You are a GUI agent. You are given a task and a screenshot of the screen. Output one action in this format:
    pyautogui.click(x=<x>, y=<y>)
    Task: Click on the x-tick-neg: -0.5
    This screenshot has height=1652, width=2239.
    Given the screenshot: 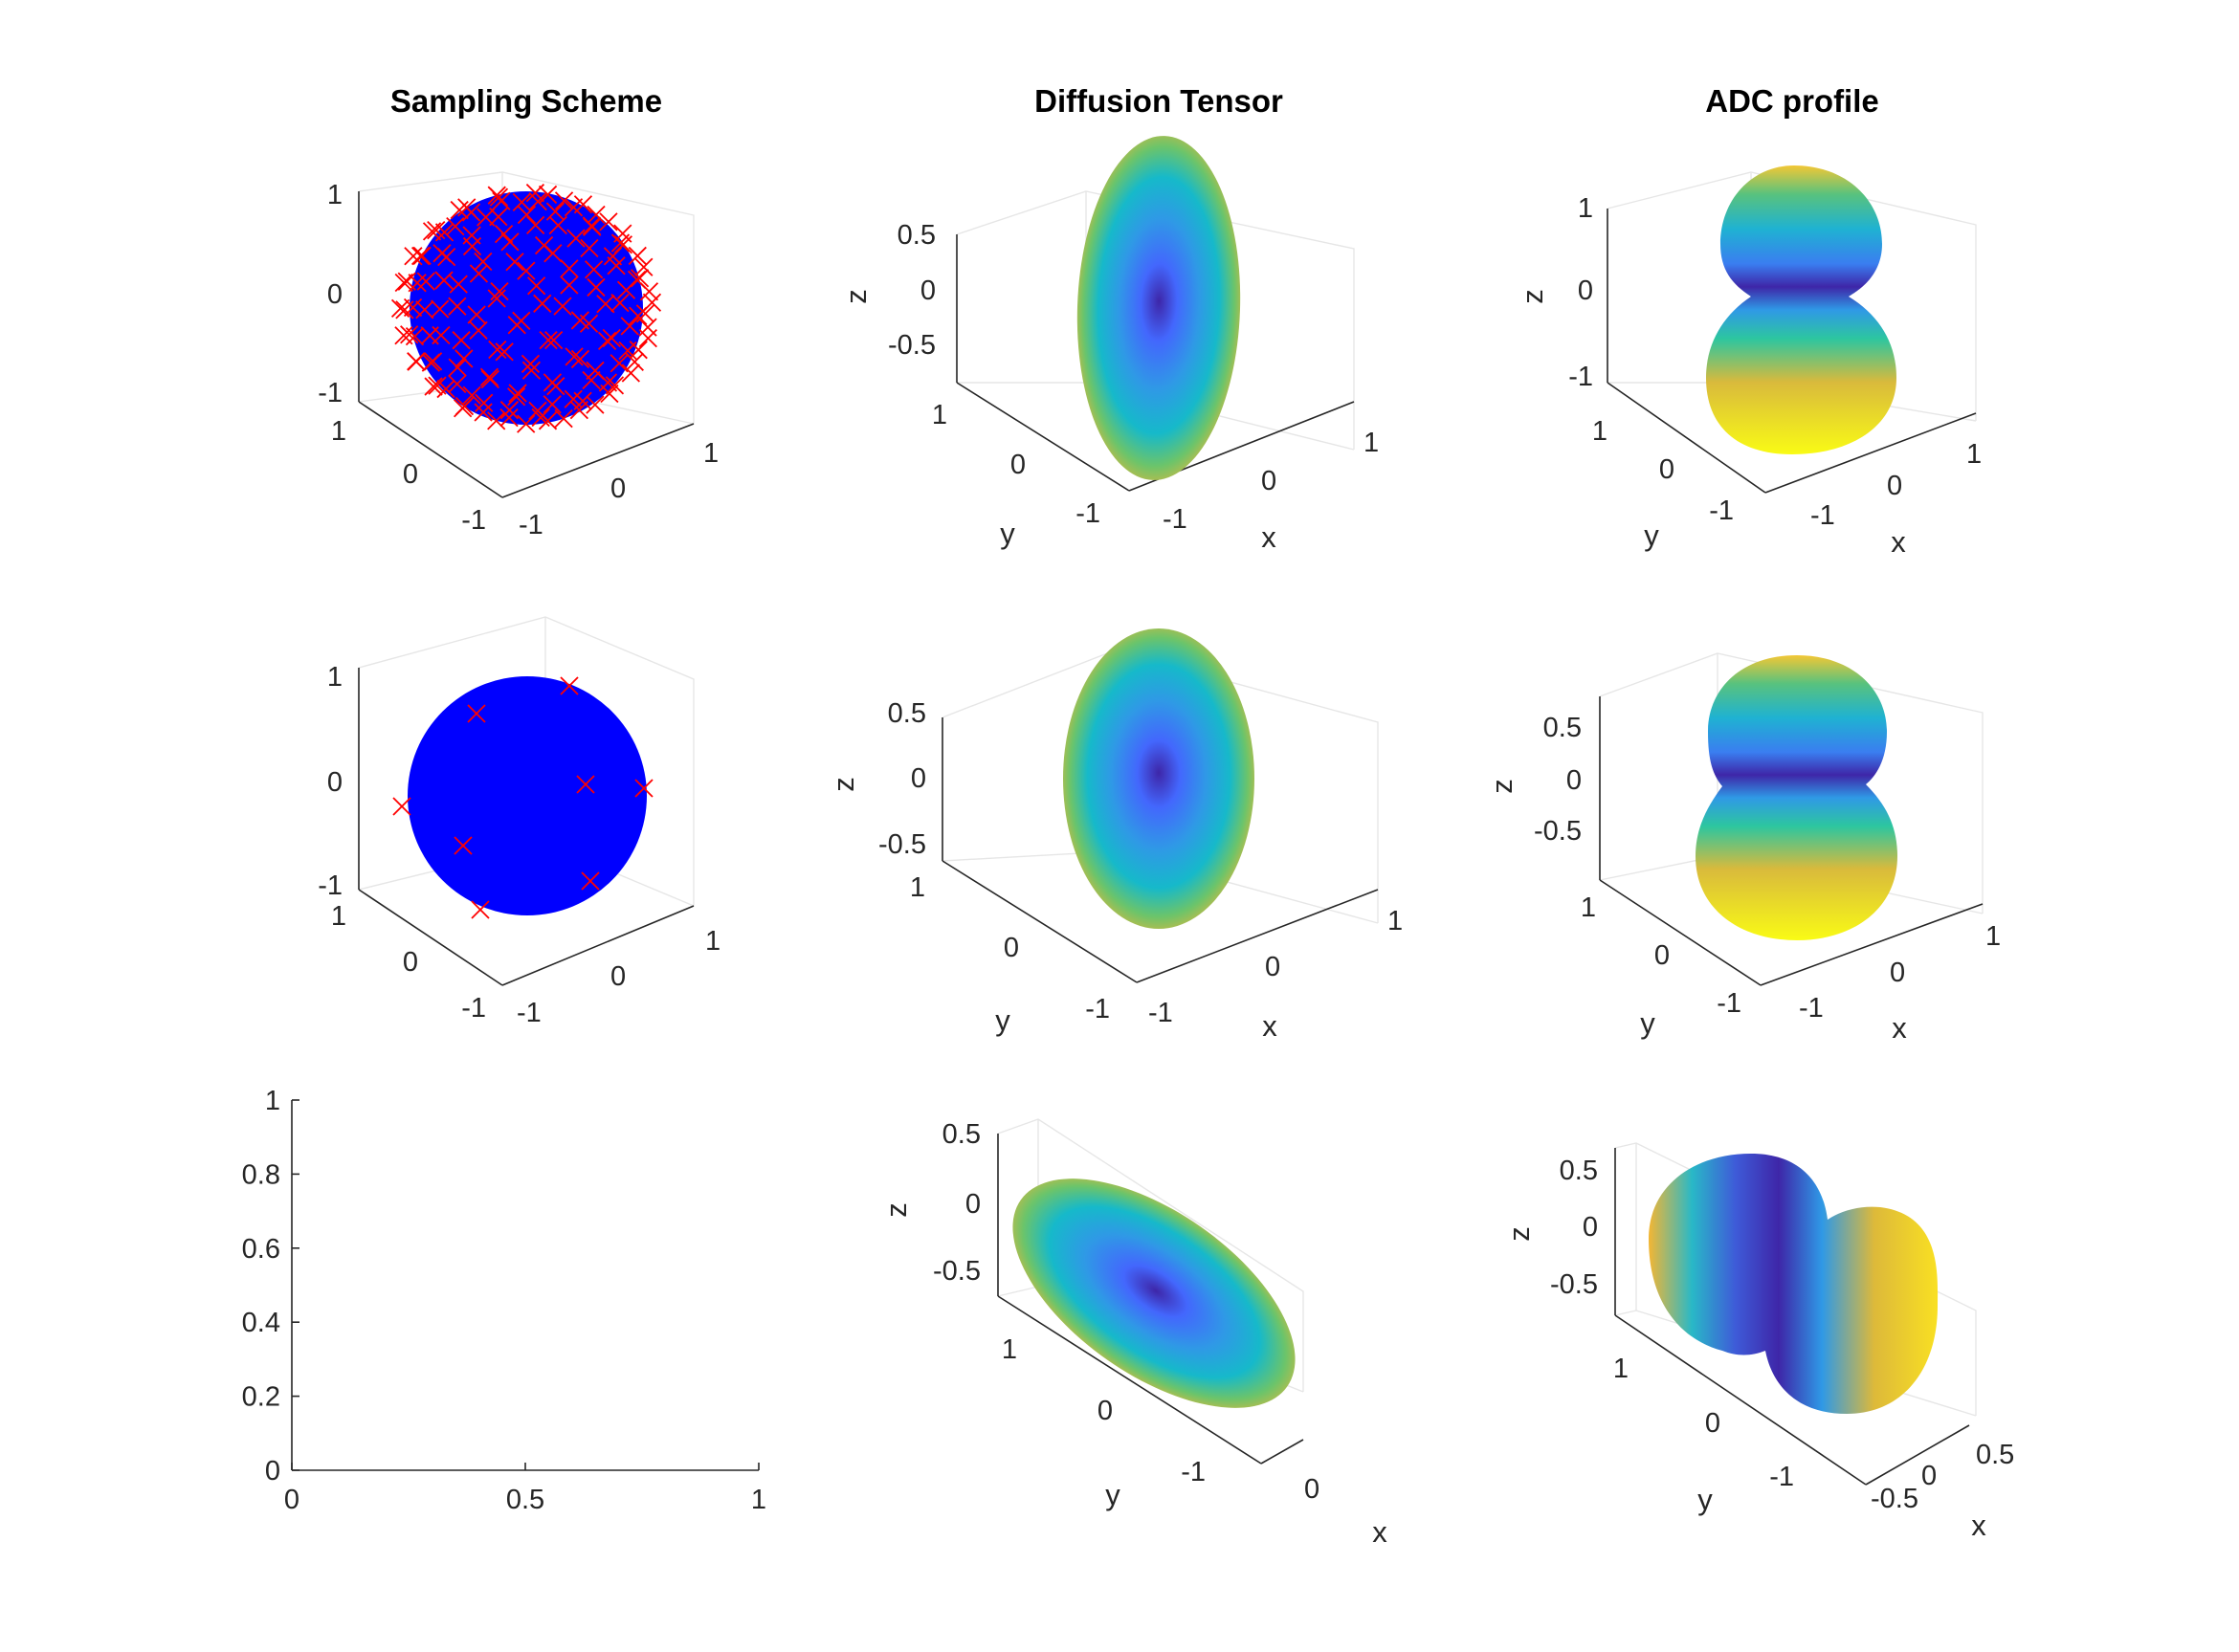 What is the action you would take?
    pyautogui.click(x=1895, y=1499)
    